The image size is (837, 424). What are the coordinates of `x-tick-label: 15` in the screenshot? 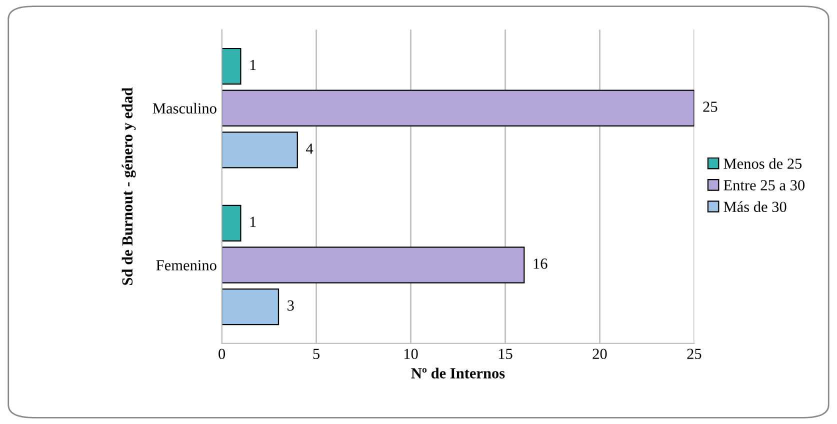 It's located at (505, 354).